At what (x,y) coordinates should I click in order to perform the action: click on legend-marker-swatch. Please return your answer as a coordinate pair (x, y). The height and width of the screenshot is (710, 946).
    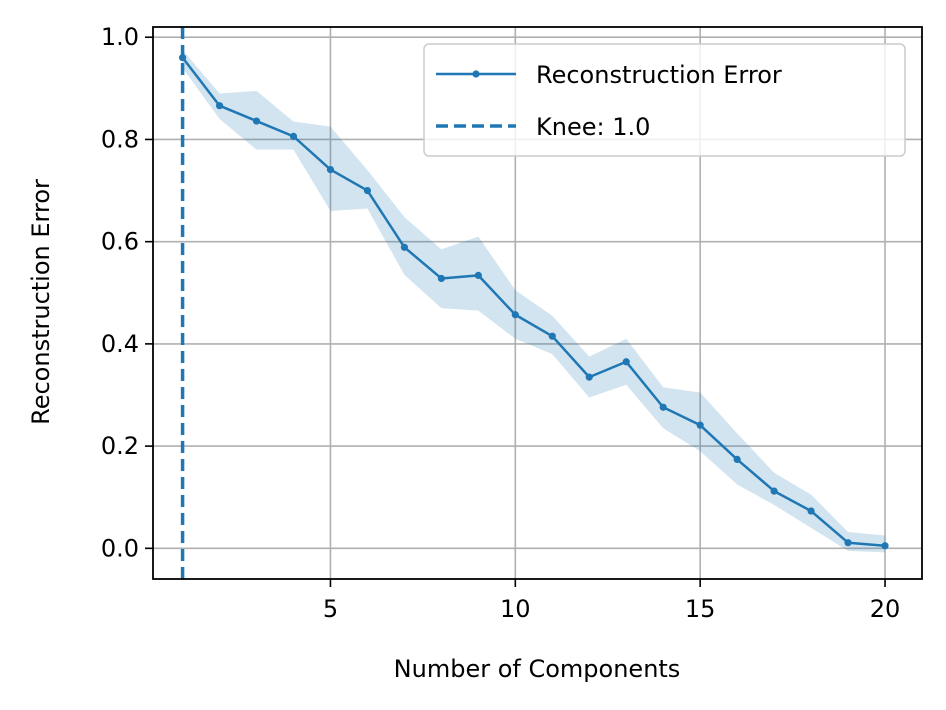
    Looking at the image, I should click on (476, 74).